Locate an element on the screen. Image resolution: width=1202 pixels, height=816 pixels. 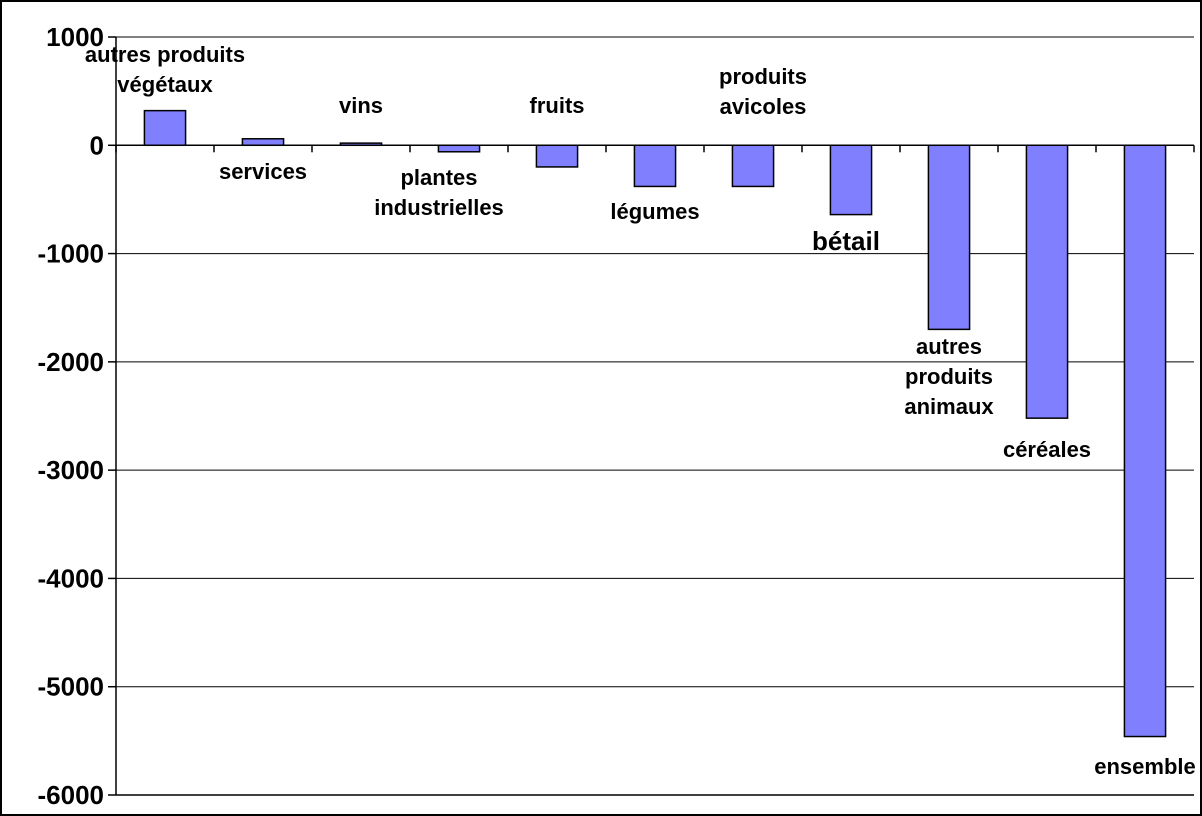
category-label: fruits is located at coordinates (557, 105).